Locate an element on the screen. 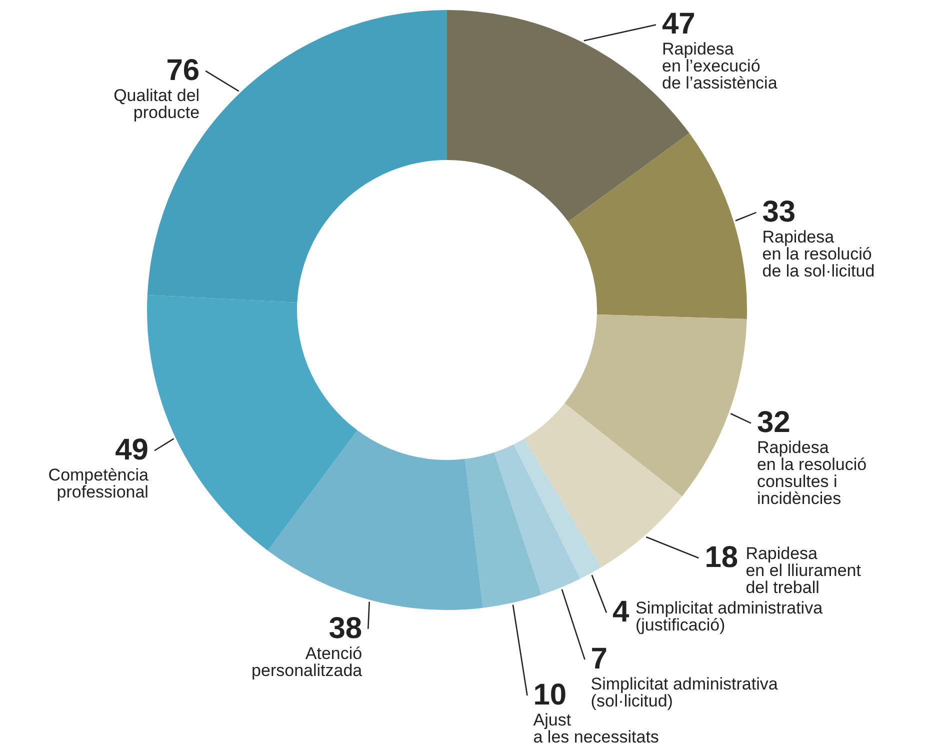 This screenshot has width=936, height=751. slice-label: Simplicitat administrativa (sol·licitud) is located at coordinates (684, 692).